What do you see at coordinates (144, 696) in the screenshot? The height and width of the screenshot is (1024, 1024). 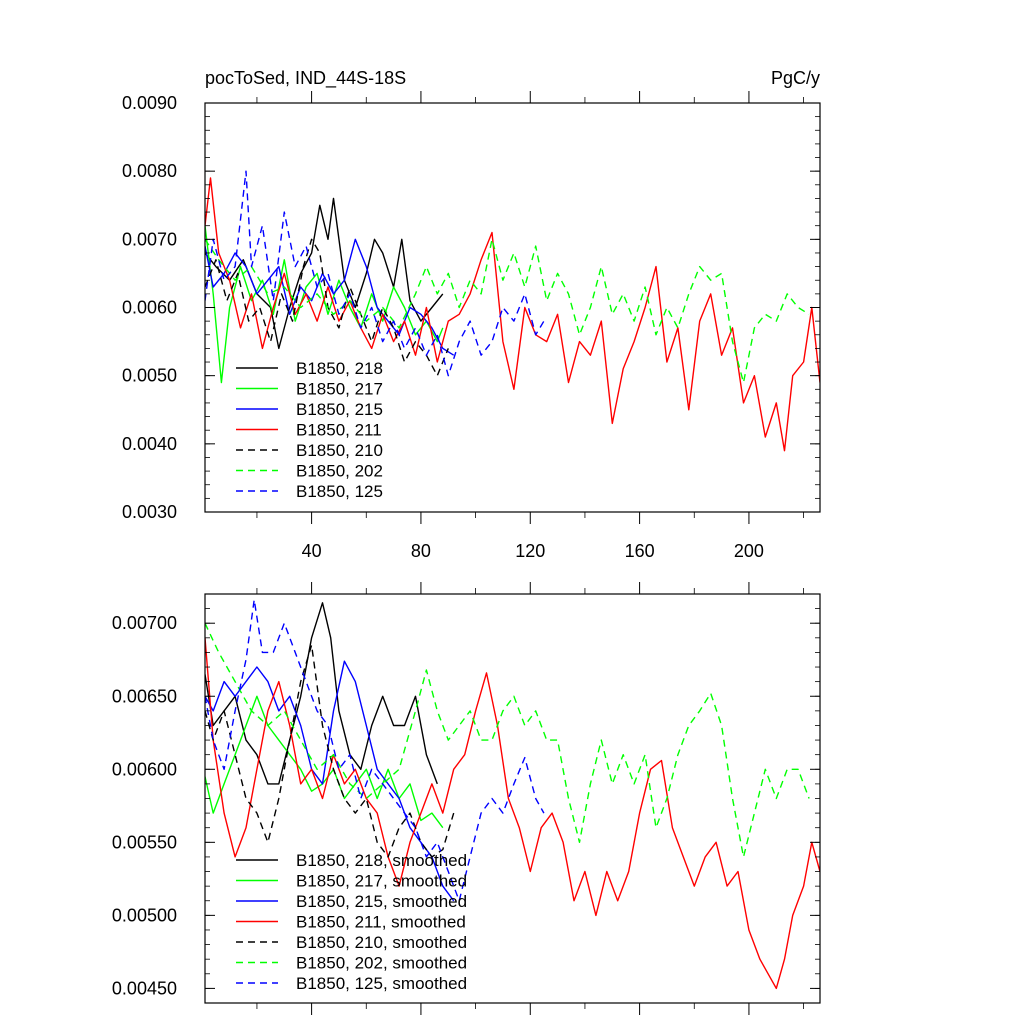 I see `y-tick-label: 0.00650` at bounding box center [144, 696].